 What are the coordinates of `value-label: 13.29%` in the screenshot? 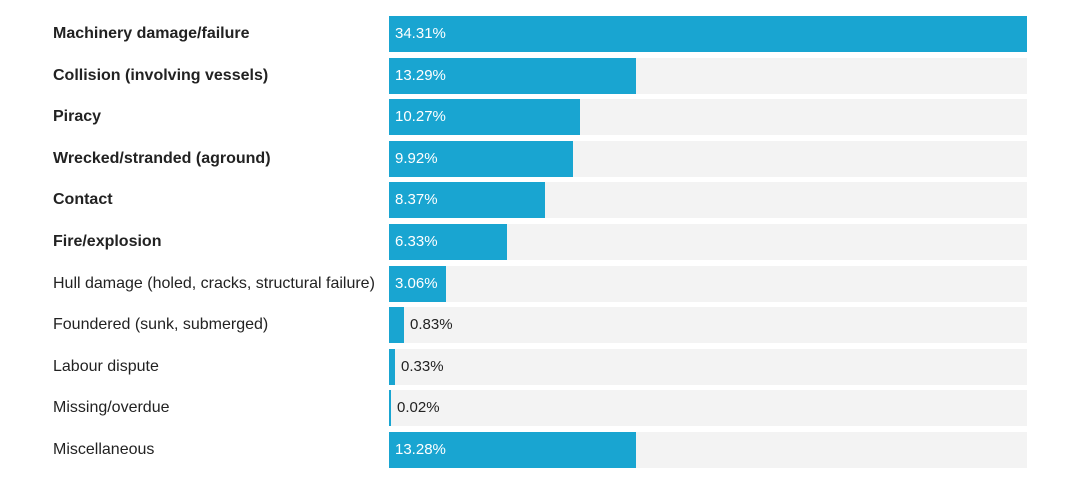 It's located at (420, 75).